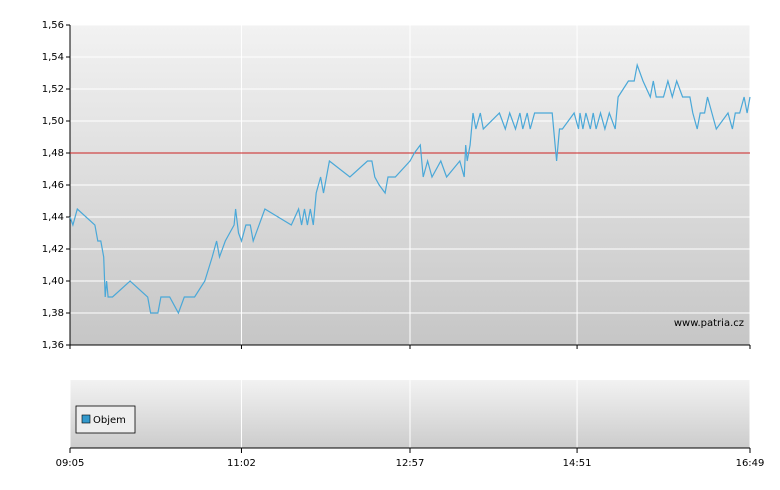  What do you see at coordinates (53, 313) in the screenshot?
I see `y-tick-label: 1,38` at bounding box center [53, 313].